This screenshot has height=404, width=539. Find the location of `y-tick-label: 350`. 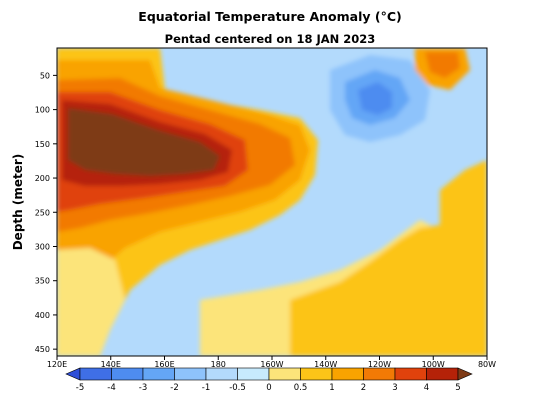

y-tick-label: 350 is located at coordinates (42, 281).